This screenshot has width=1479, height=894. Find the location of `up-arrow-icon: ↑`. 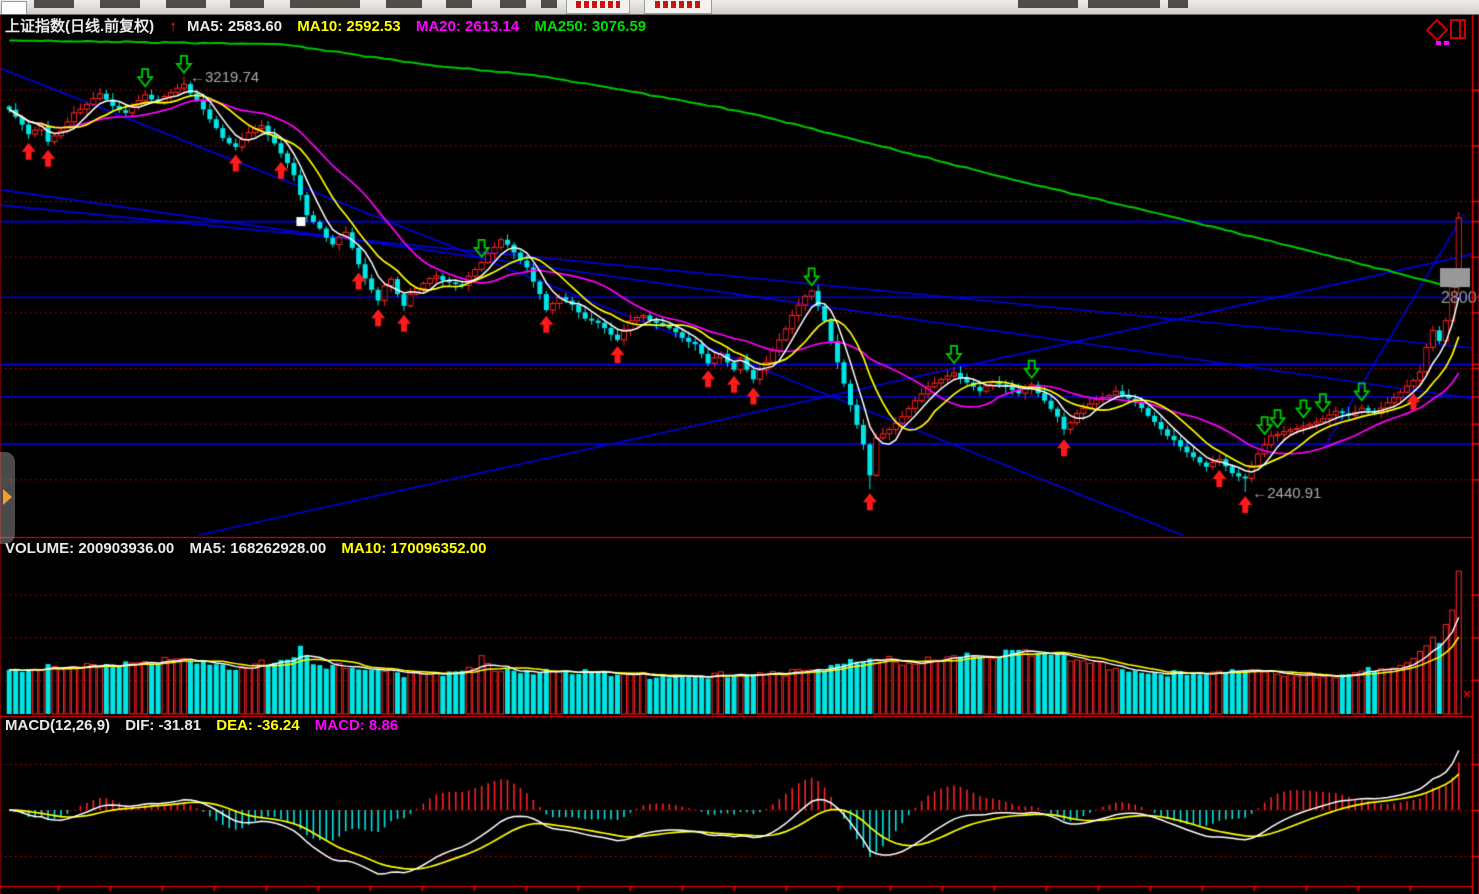

up-arrow-icon: ↑ is located at coordinates (173, 26).